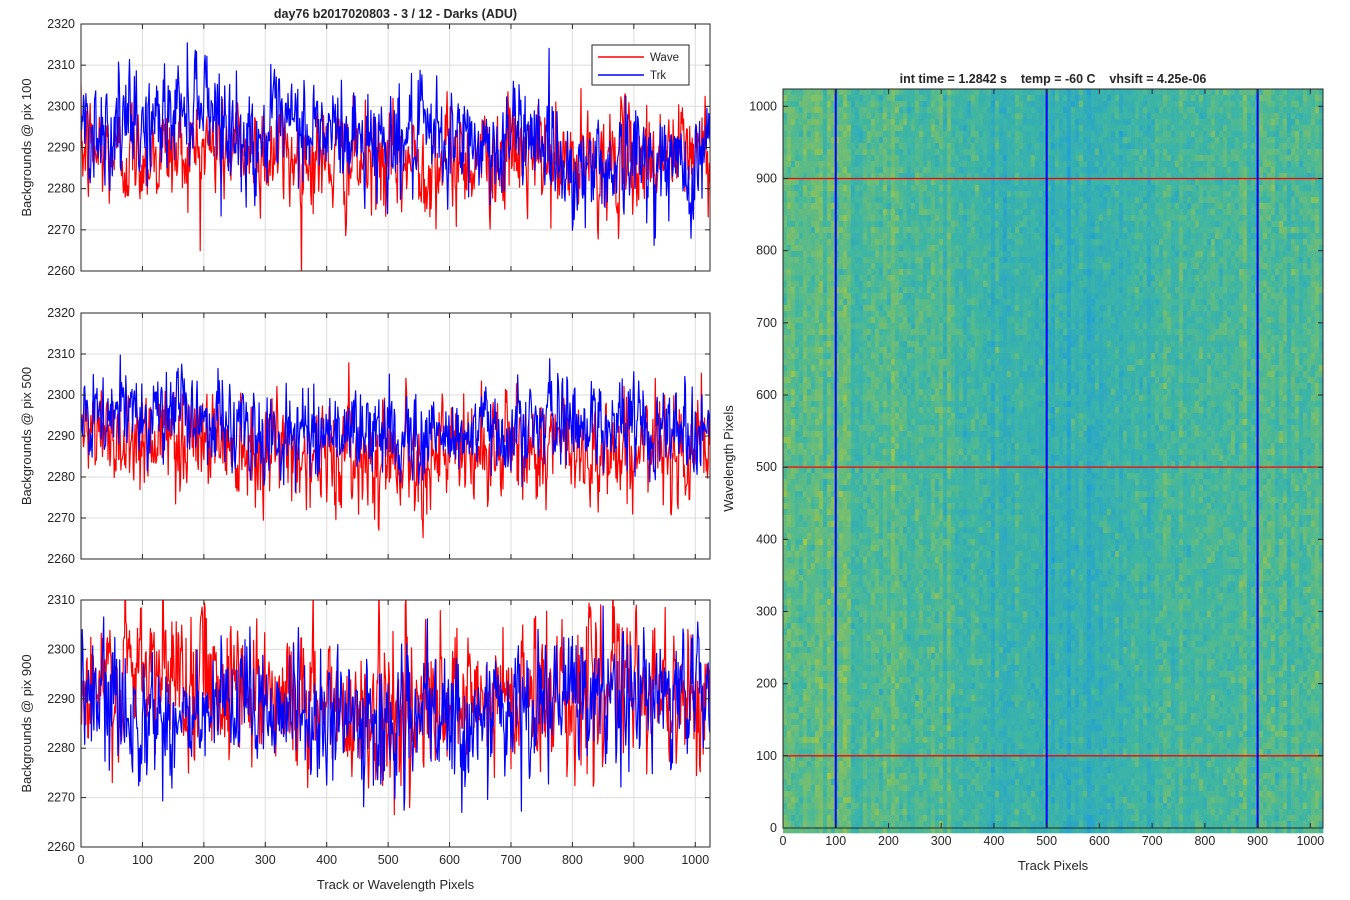 The width and height of the screenshot is (1350, 900). What do you see at coordinates (61, 271) in the screenshot?
I see `y-tick-label: 2260` at bounding box center [61, 271].